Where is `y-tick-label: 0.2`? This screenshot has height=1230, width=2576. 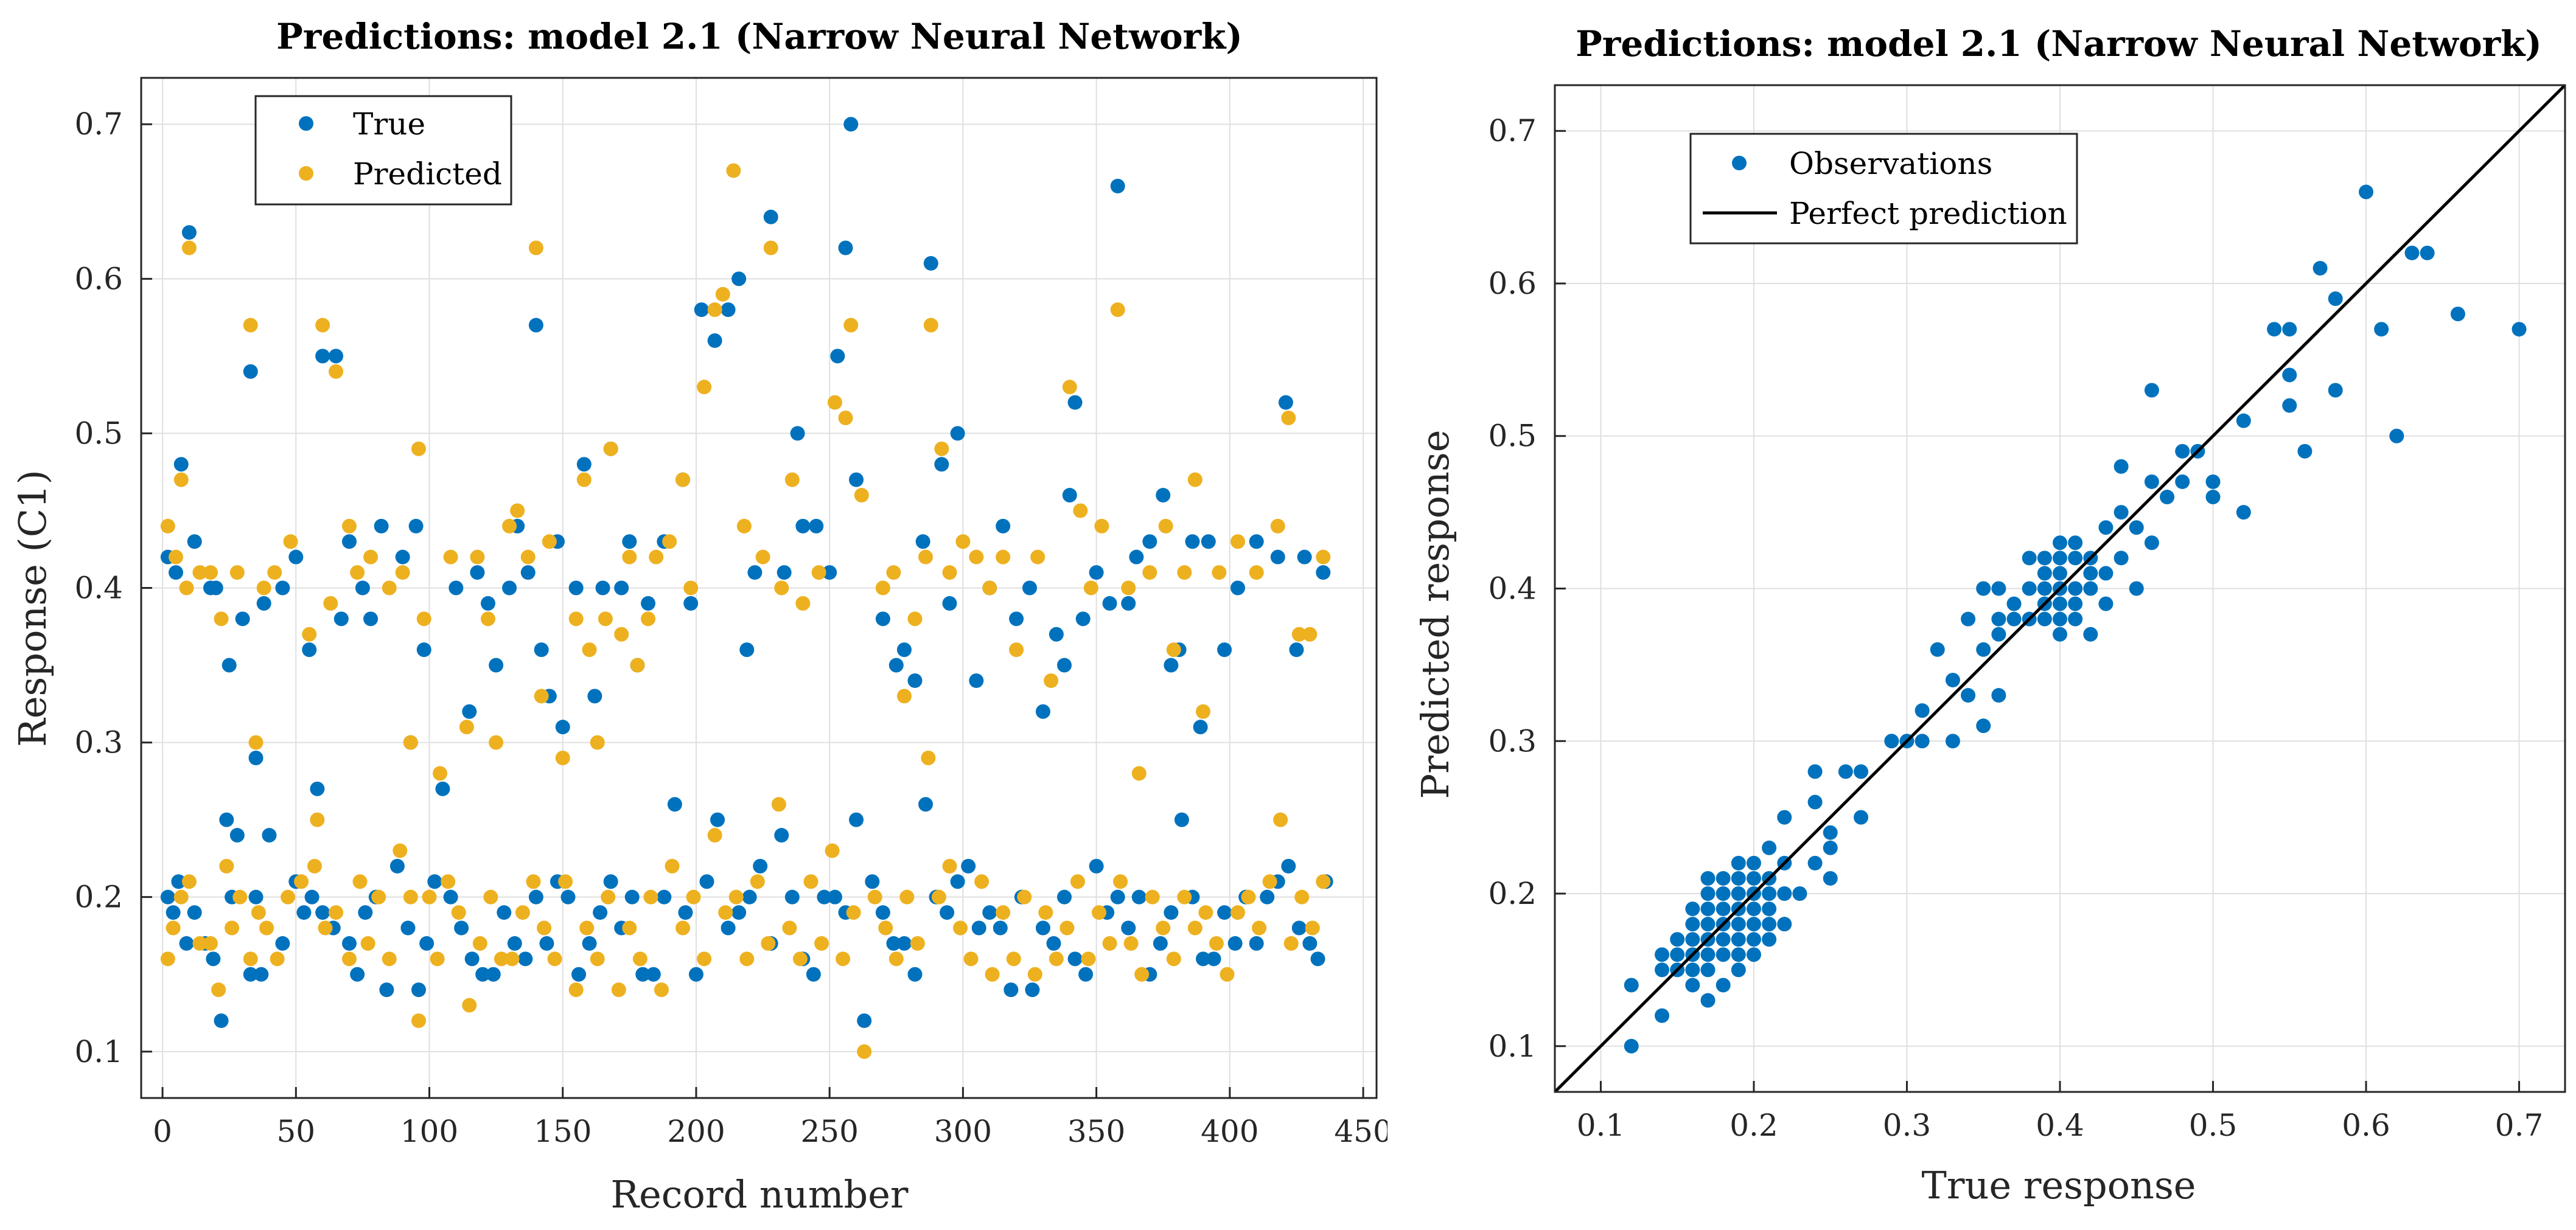
y-tick-label: 0.2 is located at coordinates (1512, 893).